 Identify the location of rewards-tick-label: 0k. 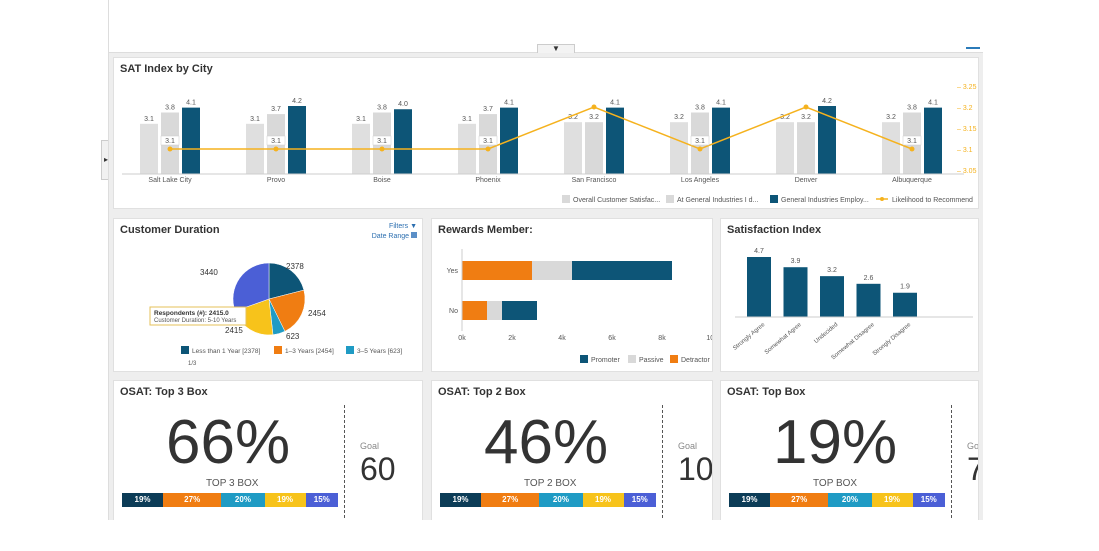
(462, 338).